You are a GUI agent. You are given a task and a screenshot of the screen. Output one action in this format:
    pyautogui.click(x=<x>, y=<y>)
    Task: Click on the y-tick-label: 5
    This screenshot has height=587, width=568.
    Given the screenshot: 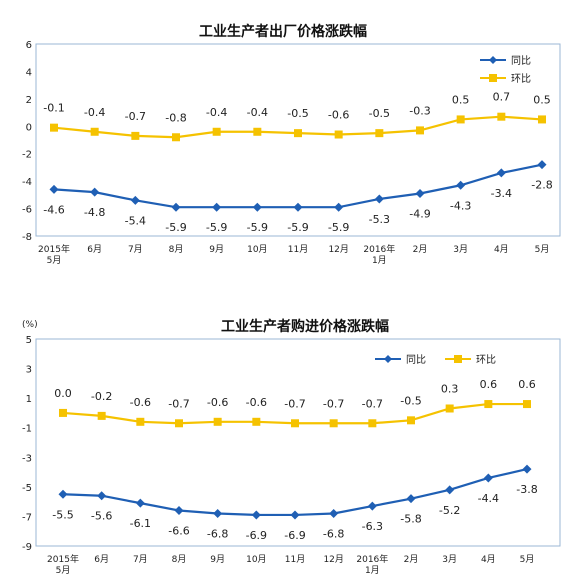 What is the action you would take?
    pyautogui.click(x=29, y=340)
    